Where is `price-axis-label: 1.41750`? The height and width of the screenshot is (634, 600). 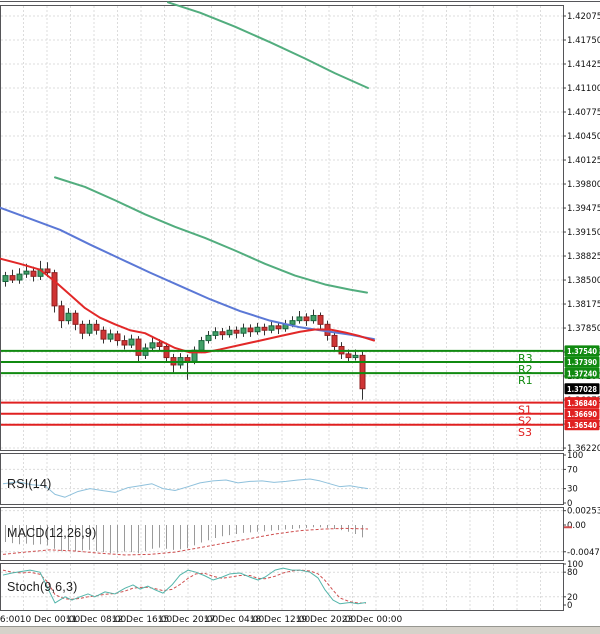 price-axis-label: 1.41750 is located at coordinates (583, 41).